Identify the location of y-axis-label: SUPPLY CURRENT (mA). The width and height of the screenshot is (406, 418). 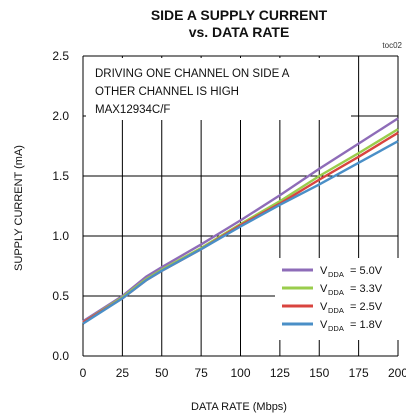
(19, 208).